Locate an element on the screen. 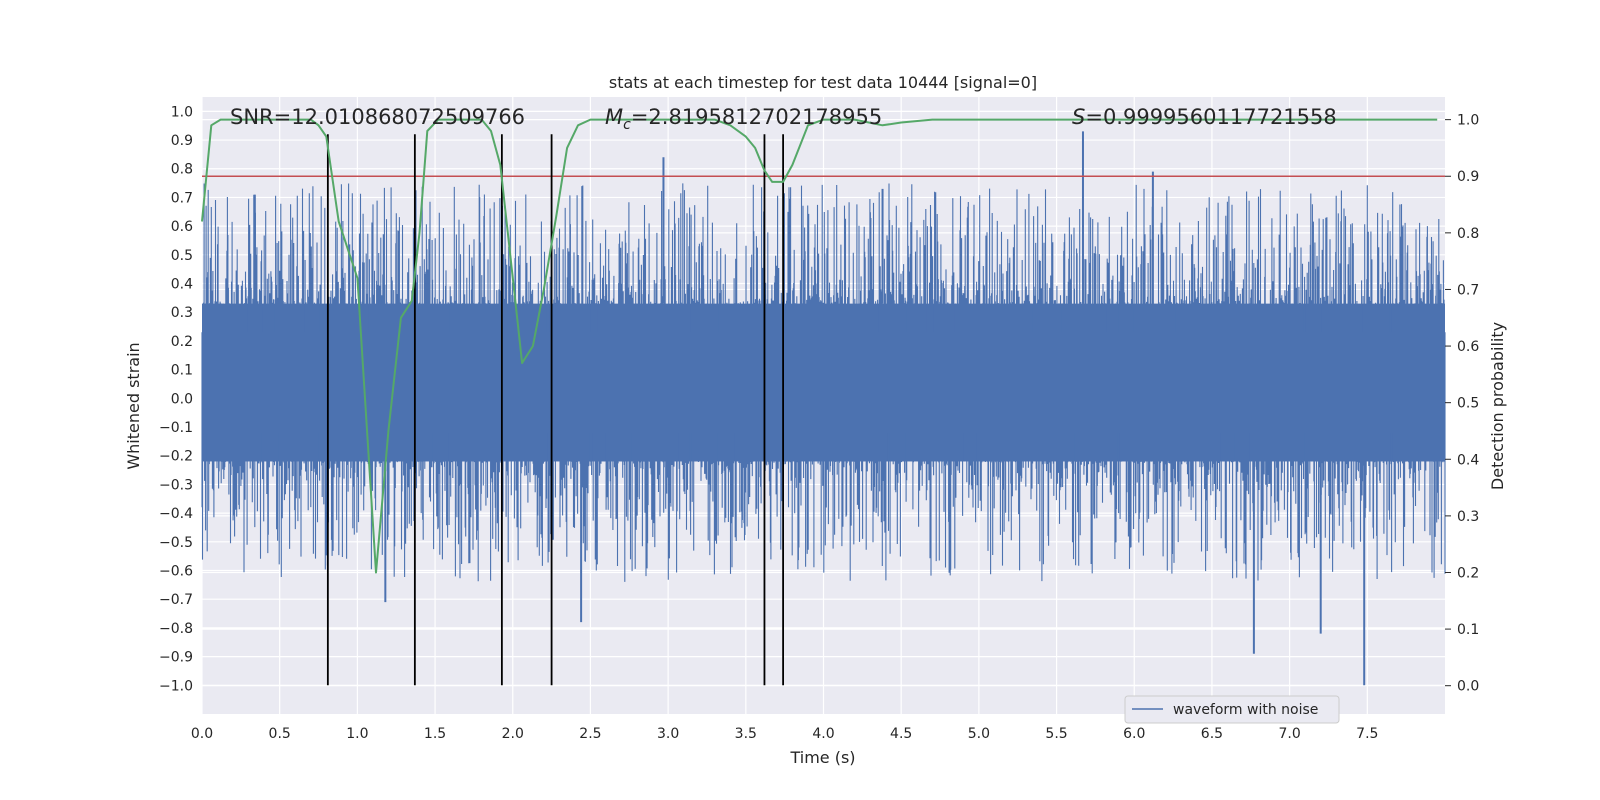 The height and width of the screenshot is (800, 1600). chirp-mass-value: =2.8195812702178955 is located at coordinates (756, 117).